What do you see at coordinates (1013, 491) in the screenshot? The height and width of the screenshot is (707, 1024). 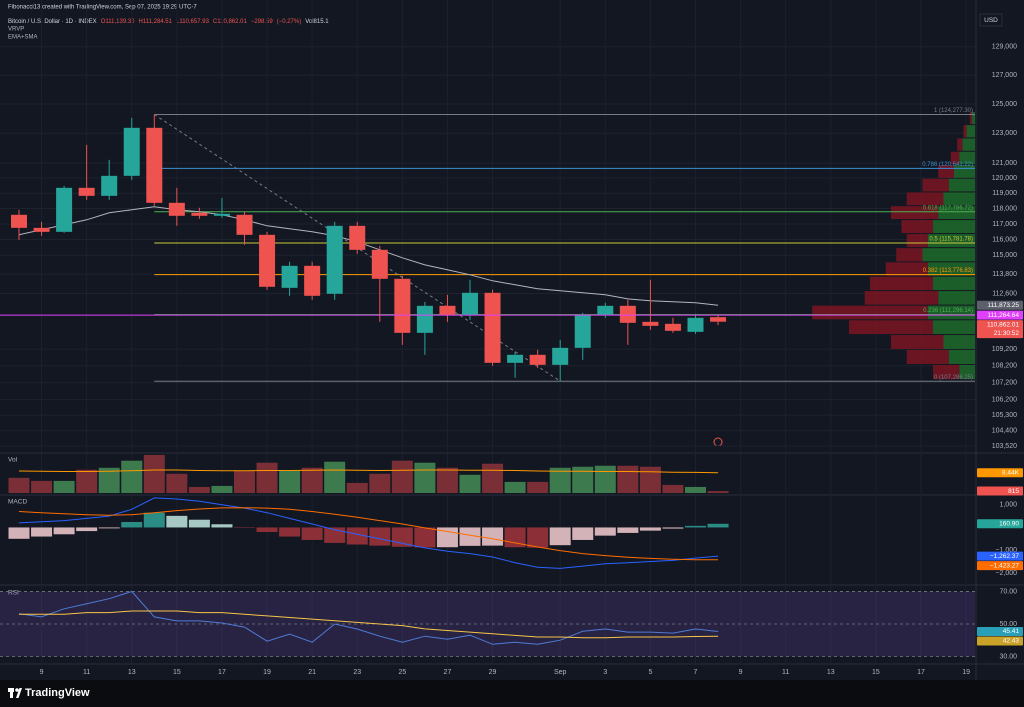 I see `price-badge-label: 815` at bounding box center [1013, 491].